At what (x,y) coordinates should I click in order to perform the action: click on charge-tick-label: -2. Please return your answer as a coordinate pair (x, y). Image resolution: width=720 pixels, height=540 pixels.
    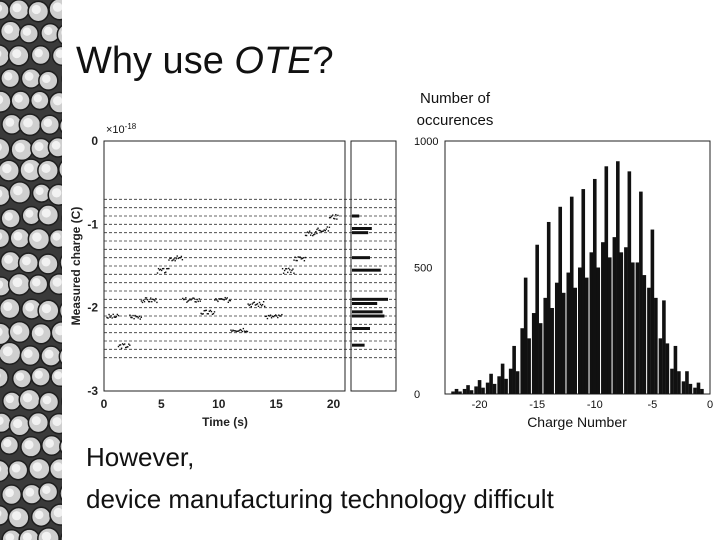
    Looking at the image, I should click on (92, 308).